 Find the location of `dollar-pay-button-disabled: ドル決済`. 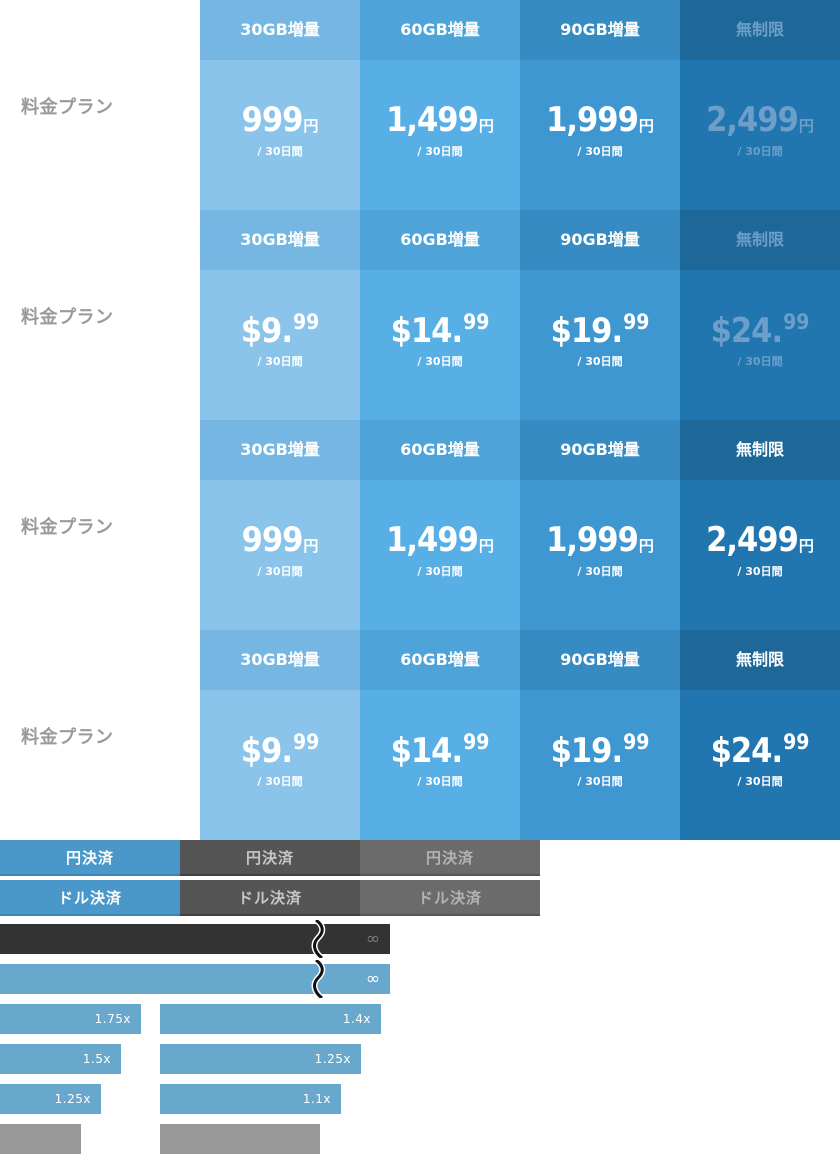

dollar-pay-button-disabled: ドル決済 is located at coordinates (450, 898).